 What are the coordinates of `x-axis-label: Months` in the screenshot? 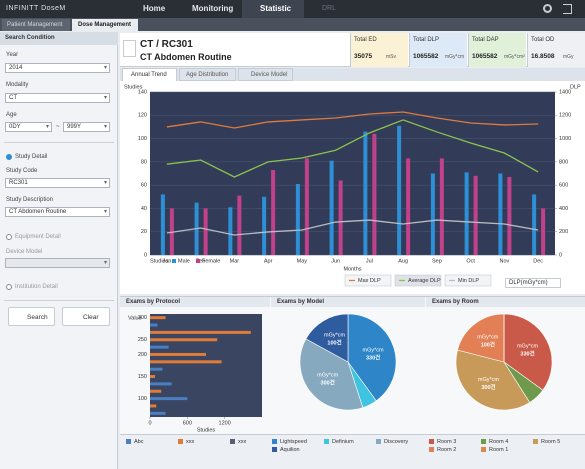 It's located at (352, 269).